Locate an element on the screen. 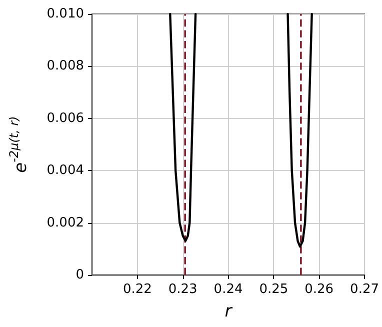 Image resolution: width=382 pixels, height=327 pixels. x-tick-label: 0.25 is located at coordinates (273, 289).